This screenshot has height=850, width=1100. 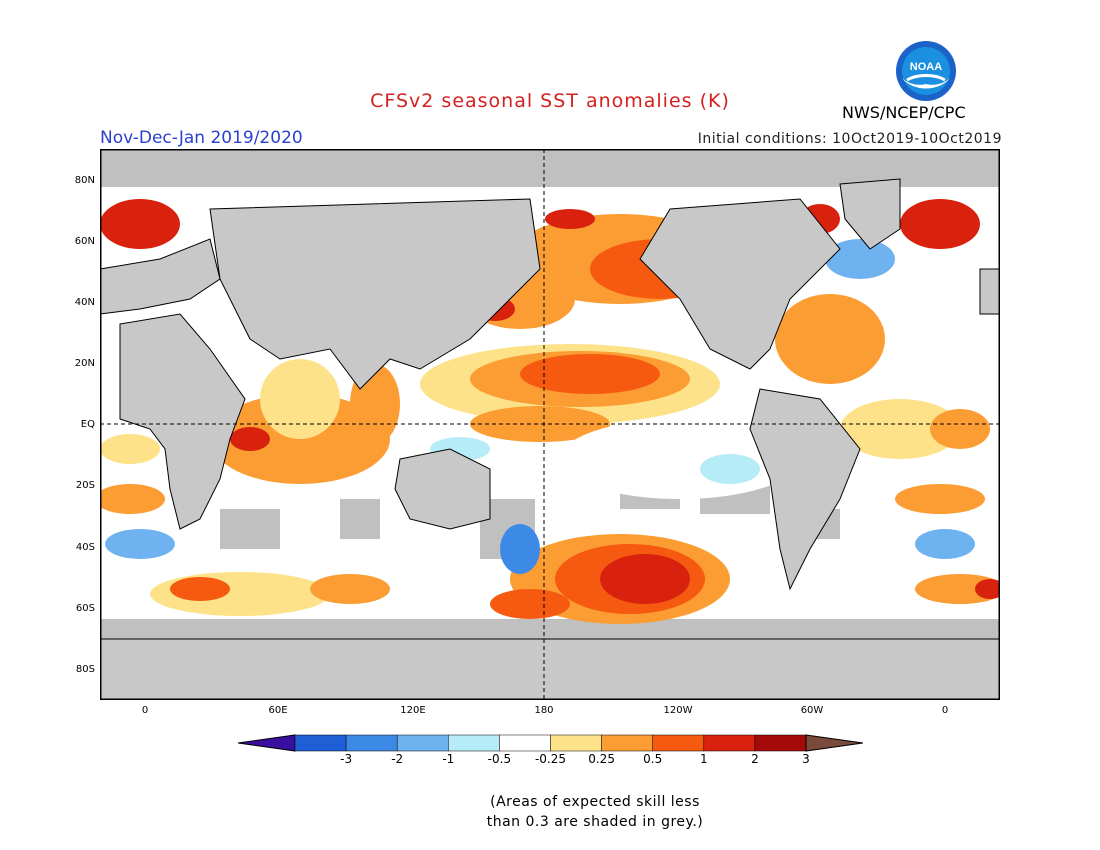 I want to click on lat-label: 80N, so click(x=84, y=180).